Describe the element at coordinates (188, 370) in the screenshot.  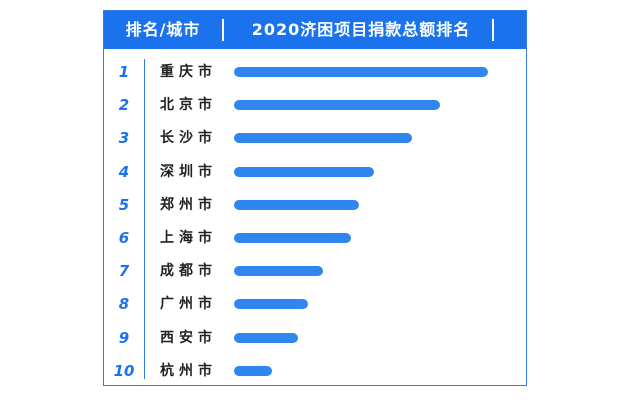
I see `city-label: 杭州市` at that location.